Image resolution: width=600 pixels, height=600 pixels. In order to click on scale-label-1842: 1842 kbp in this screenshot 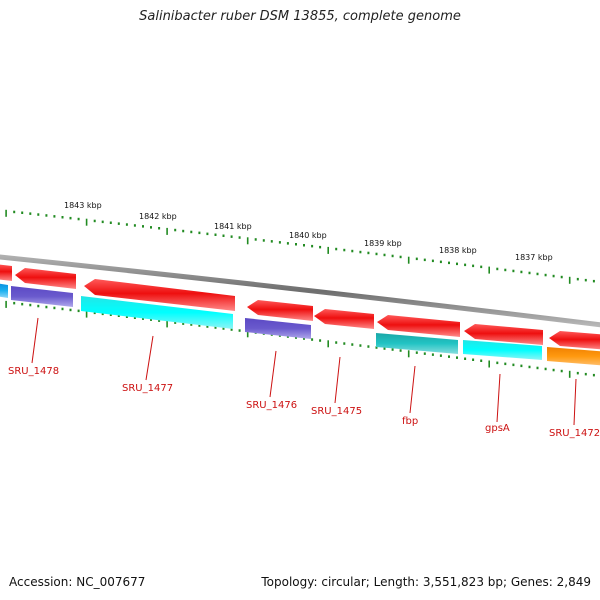, I will do `click(158, 216)`.